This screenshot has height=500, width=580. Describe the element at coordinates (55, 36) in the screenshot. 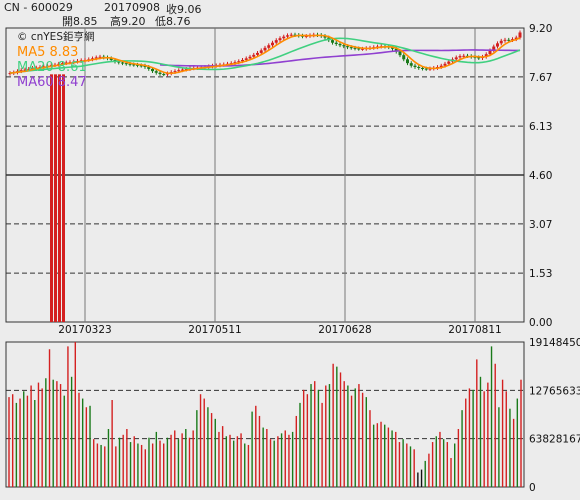

I see `watermark-text: © cnYES鉅亨網` at that location.